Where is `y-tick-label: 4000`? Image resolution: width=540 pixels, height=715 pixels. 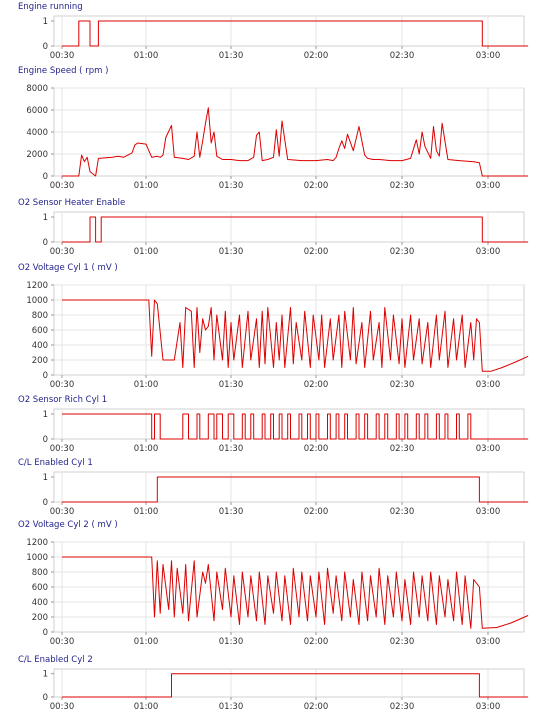 y-tick-label: 4000 is located at coordinates (37, 133).